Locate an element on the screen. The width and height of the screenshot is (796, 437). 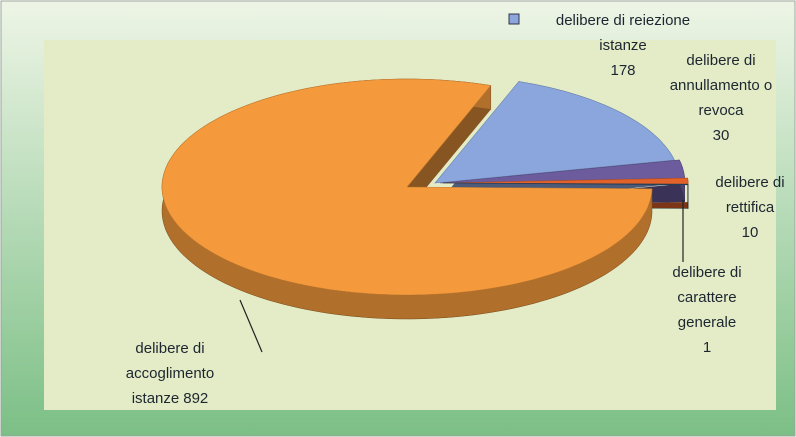
value-label: 10 is located at coordinates (750, 232).